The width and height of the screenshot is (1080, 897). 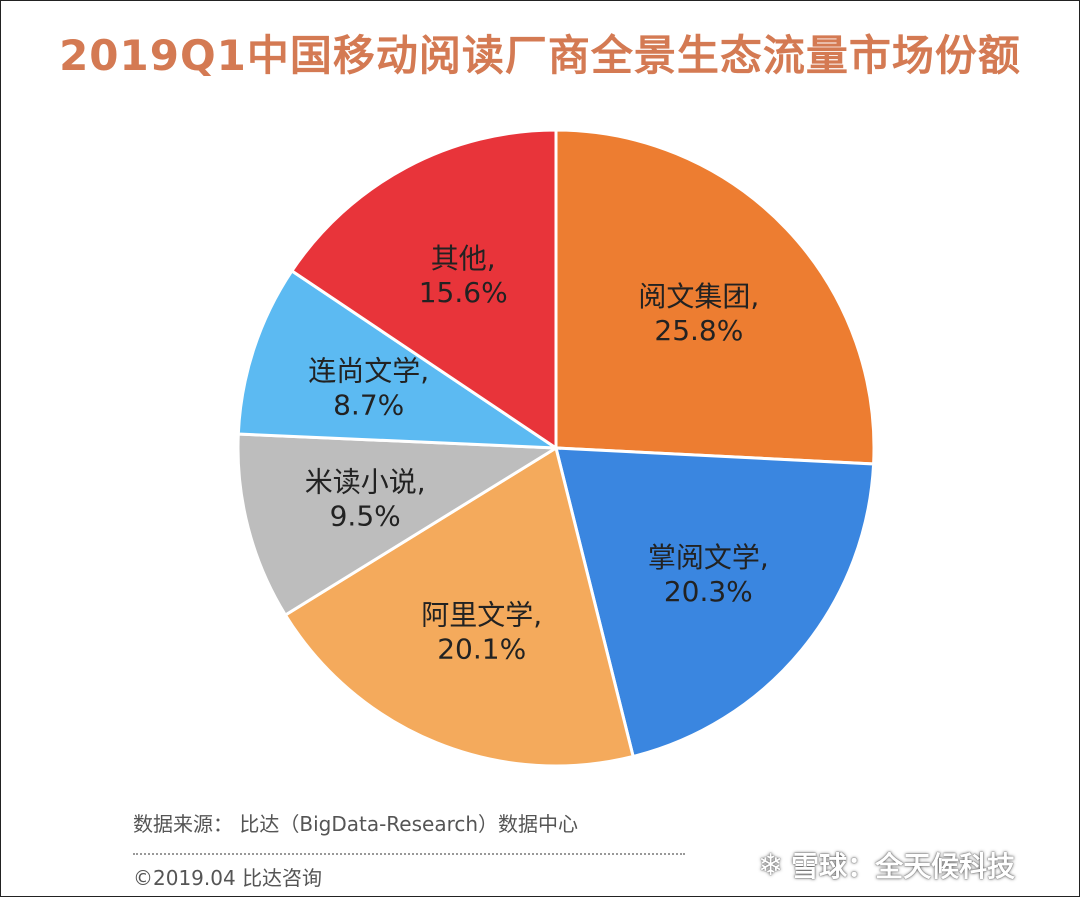 I want to click on copyright-note: ©2019.04 比达咨询, so click(x=228, y=878).